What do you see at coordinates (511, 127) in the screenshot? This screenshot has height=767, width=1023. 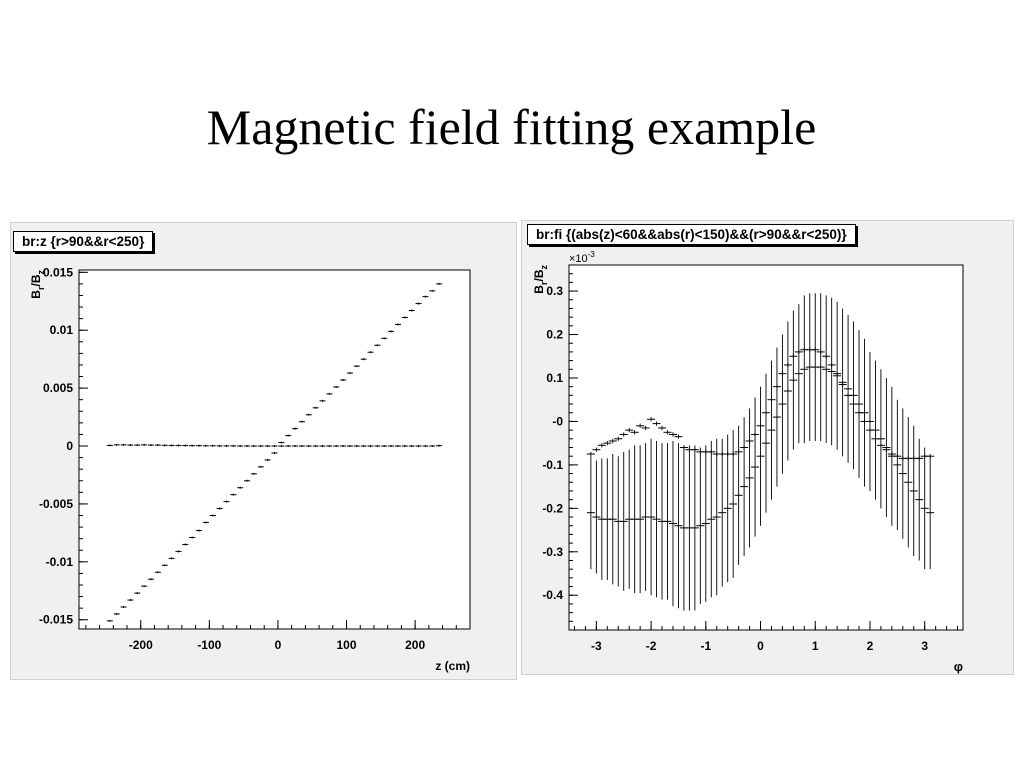 I see `slide-title: Magnetic field fitting example` at bounding box center [511, 127].